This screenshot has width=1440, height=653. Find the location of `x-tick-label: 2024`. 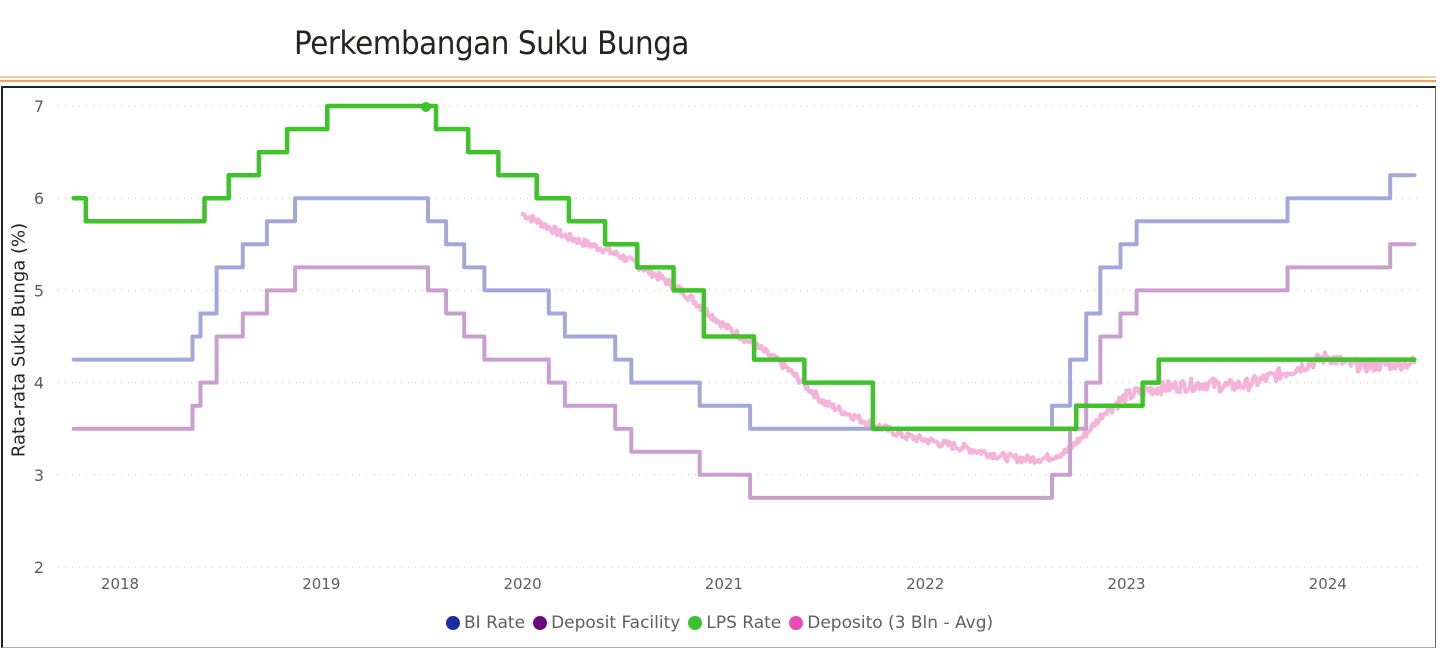

x-tick-label: 2024 is located at coordinates (1328, 584).